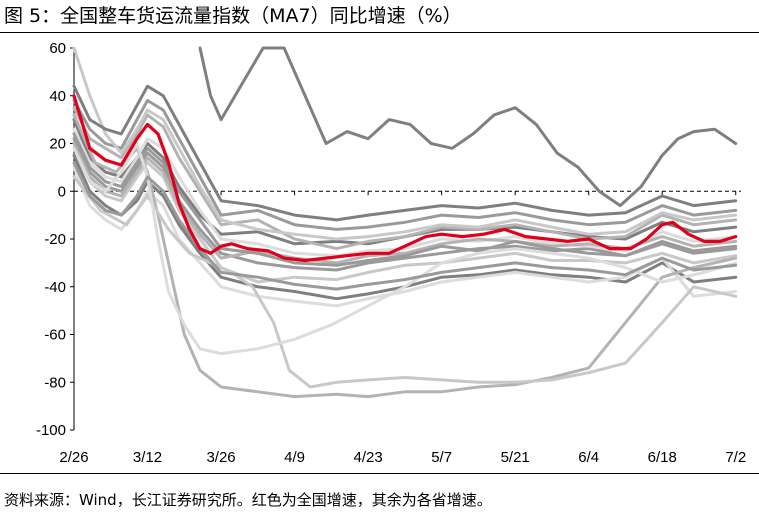  Describe the element at coordinates (233, 16) in the screenshot. I see `chart-title: 图 5：全国整车货运流量指数（MA7）同比增速（%）` at that location.